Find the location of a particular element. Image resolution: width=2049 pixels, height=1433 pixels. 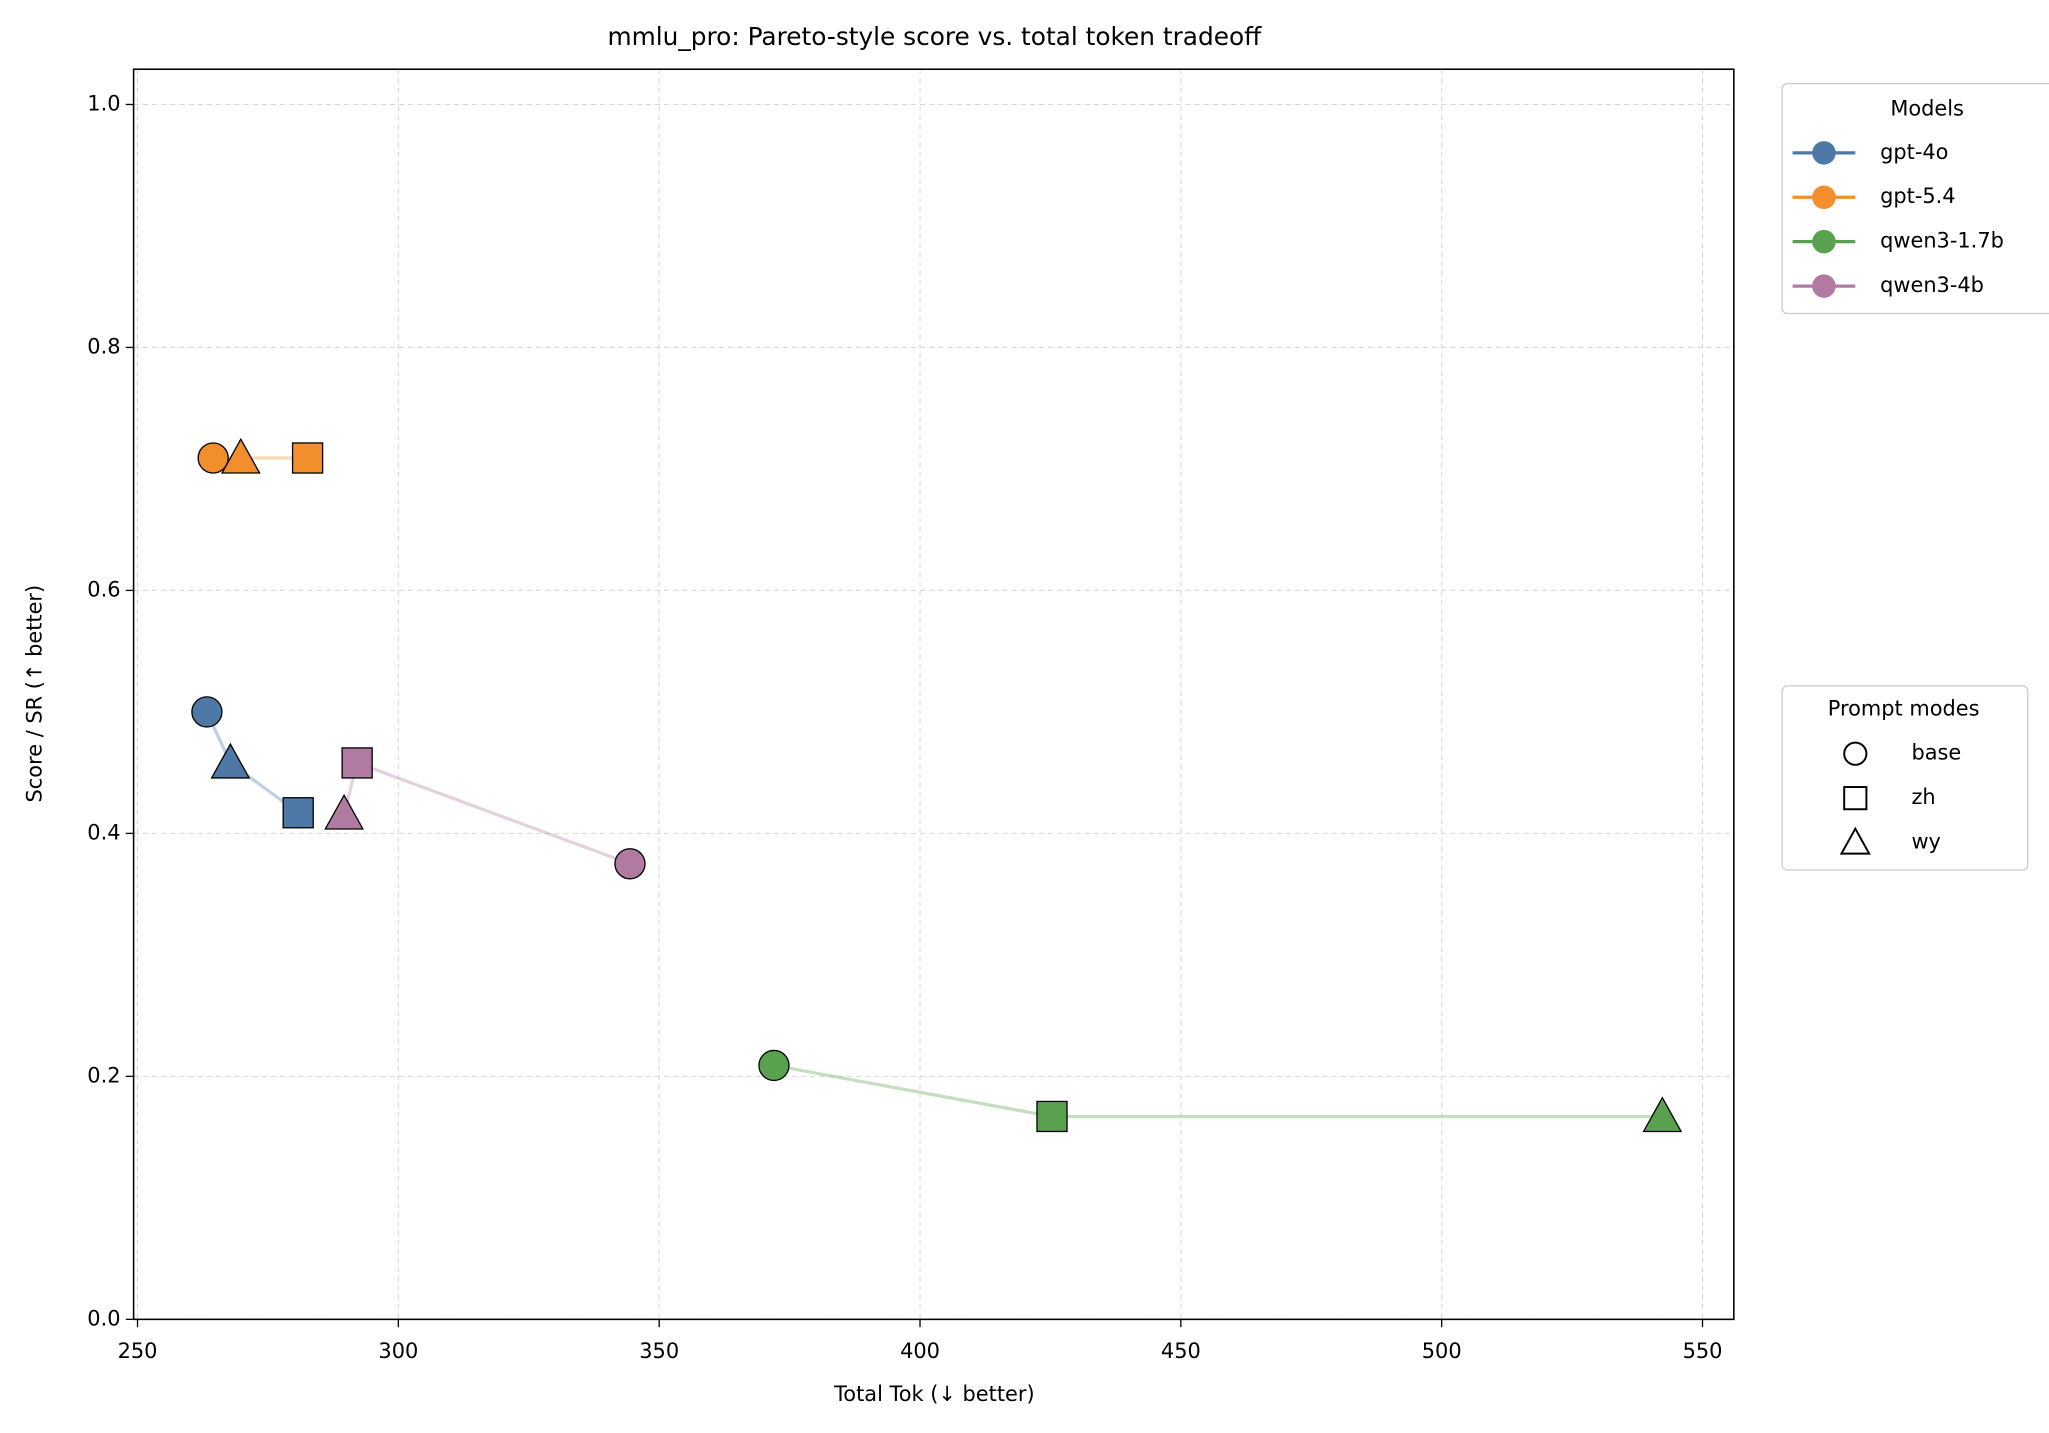

legend-title: Models is located at coordinates (1927, 109).